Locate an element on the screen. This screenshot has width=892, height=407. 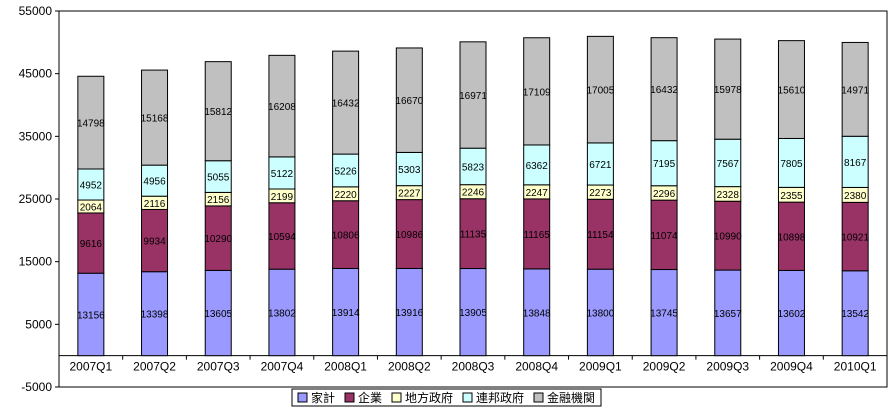
data-label: 13848 is located at coordinates (537, 313).